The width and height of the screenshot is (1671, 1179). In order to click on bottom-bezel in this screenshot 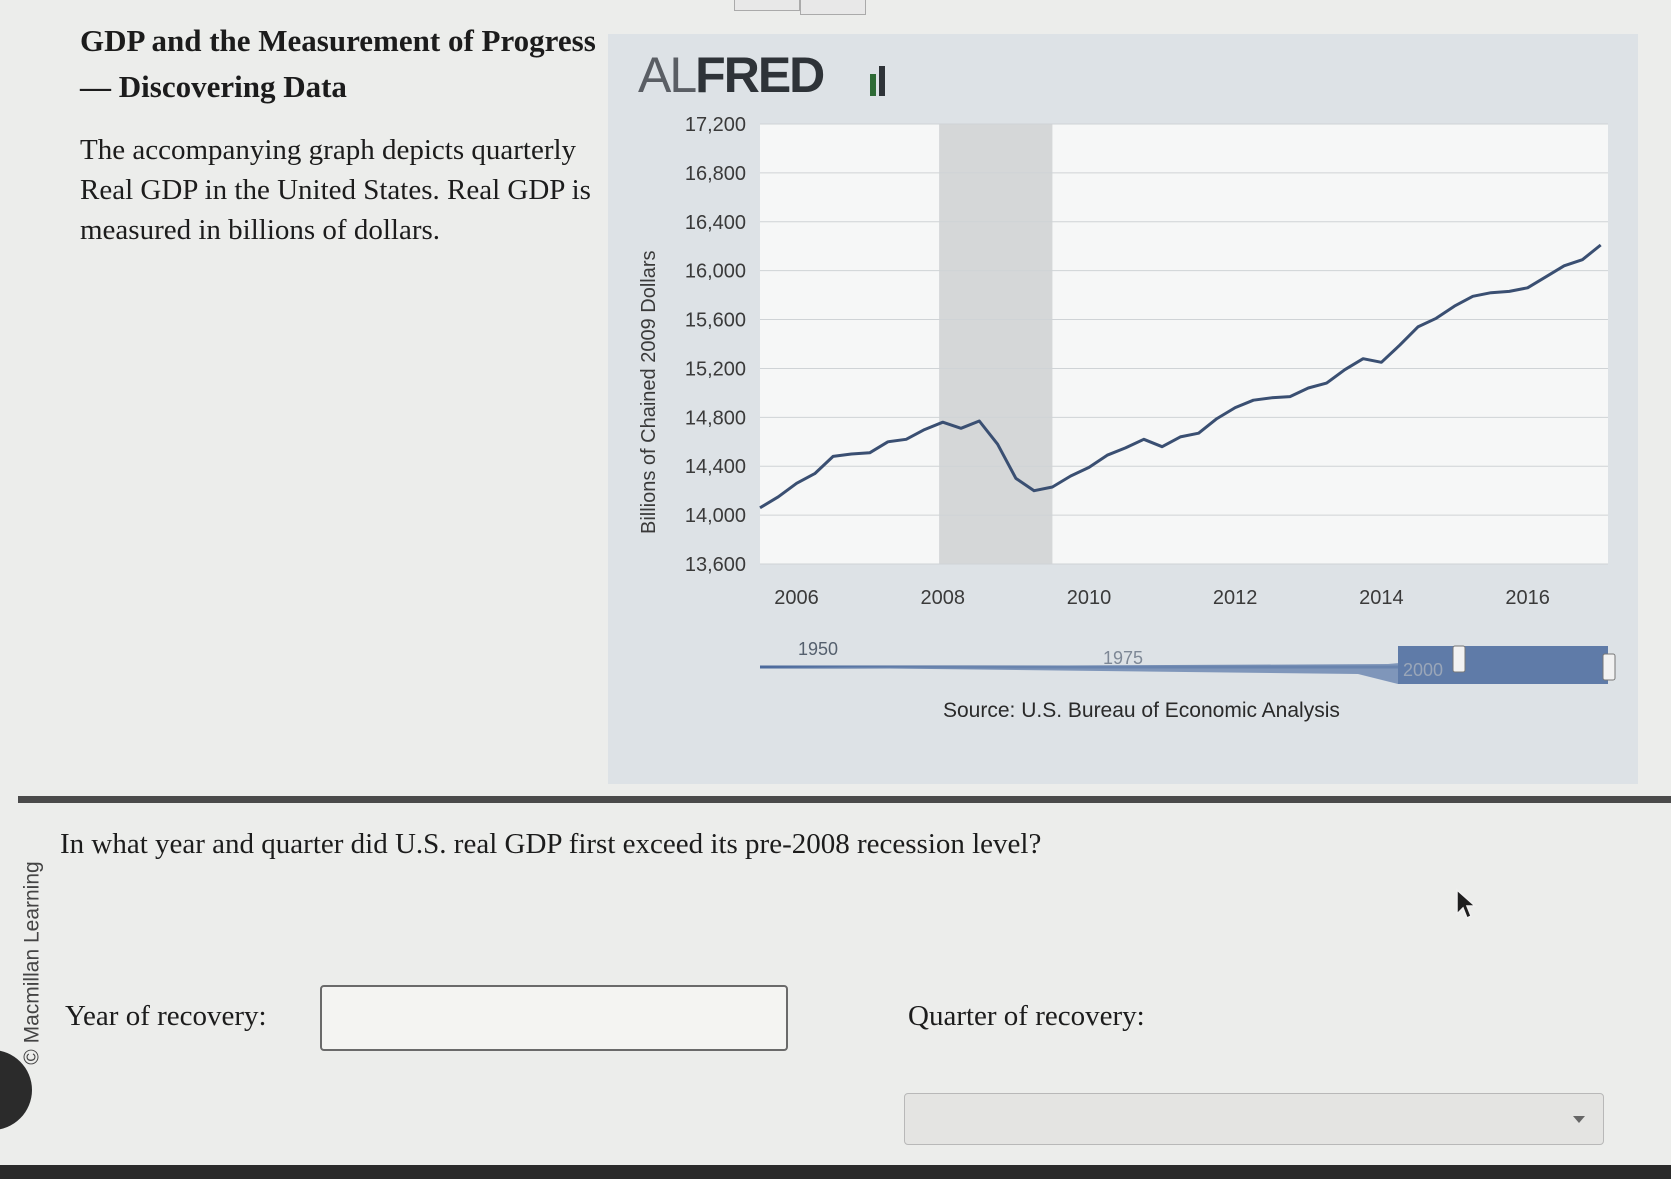, I will do `click(835, 1172)`.